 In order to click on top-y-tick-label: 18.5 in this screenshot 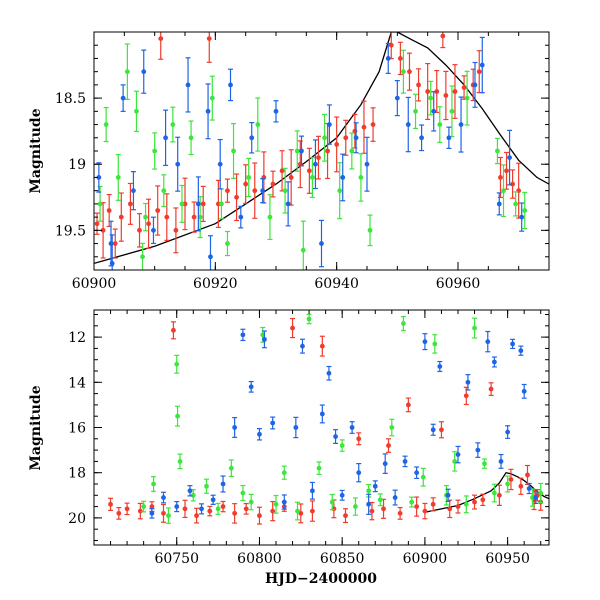, I will do `click(70, 99)`.